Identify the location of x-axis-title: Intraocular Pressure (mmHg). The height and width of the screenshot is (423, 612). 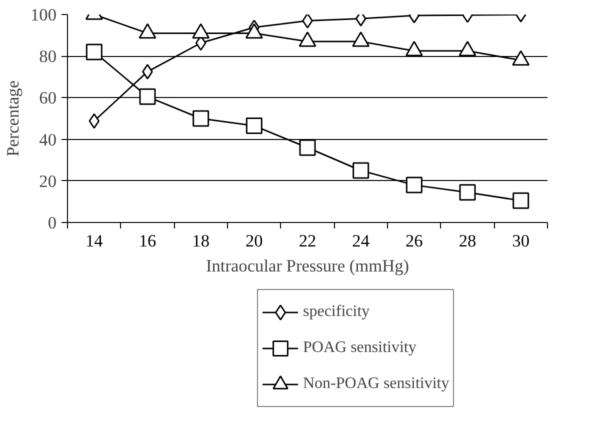
(308, 266).